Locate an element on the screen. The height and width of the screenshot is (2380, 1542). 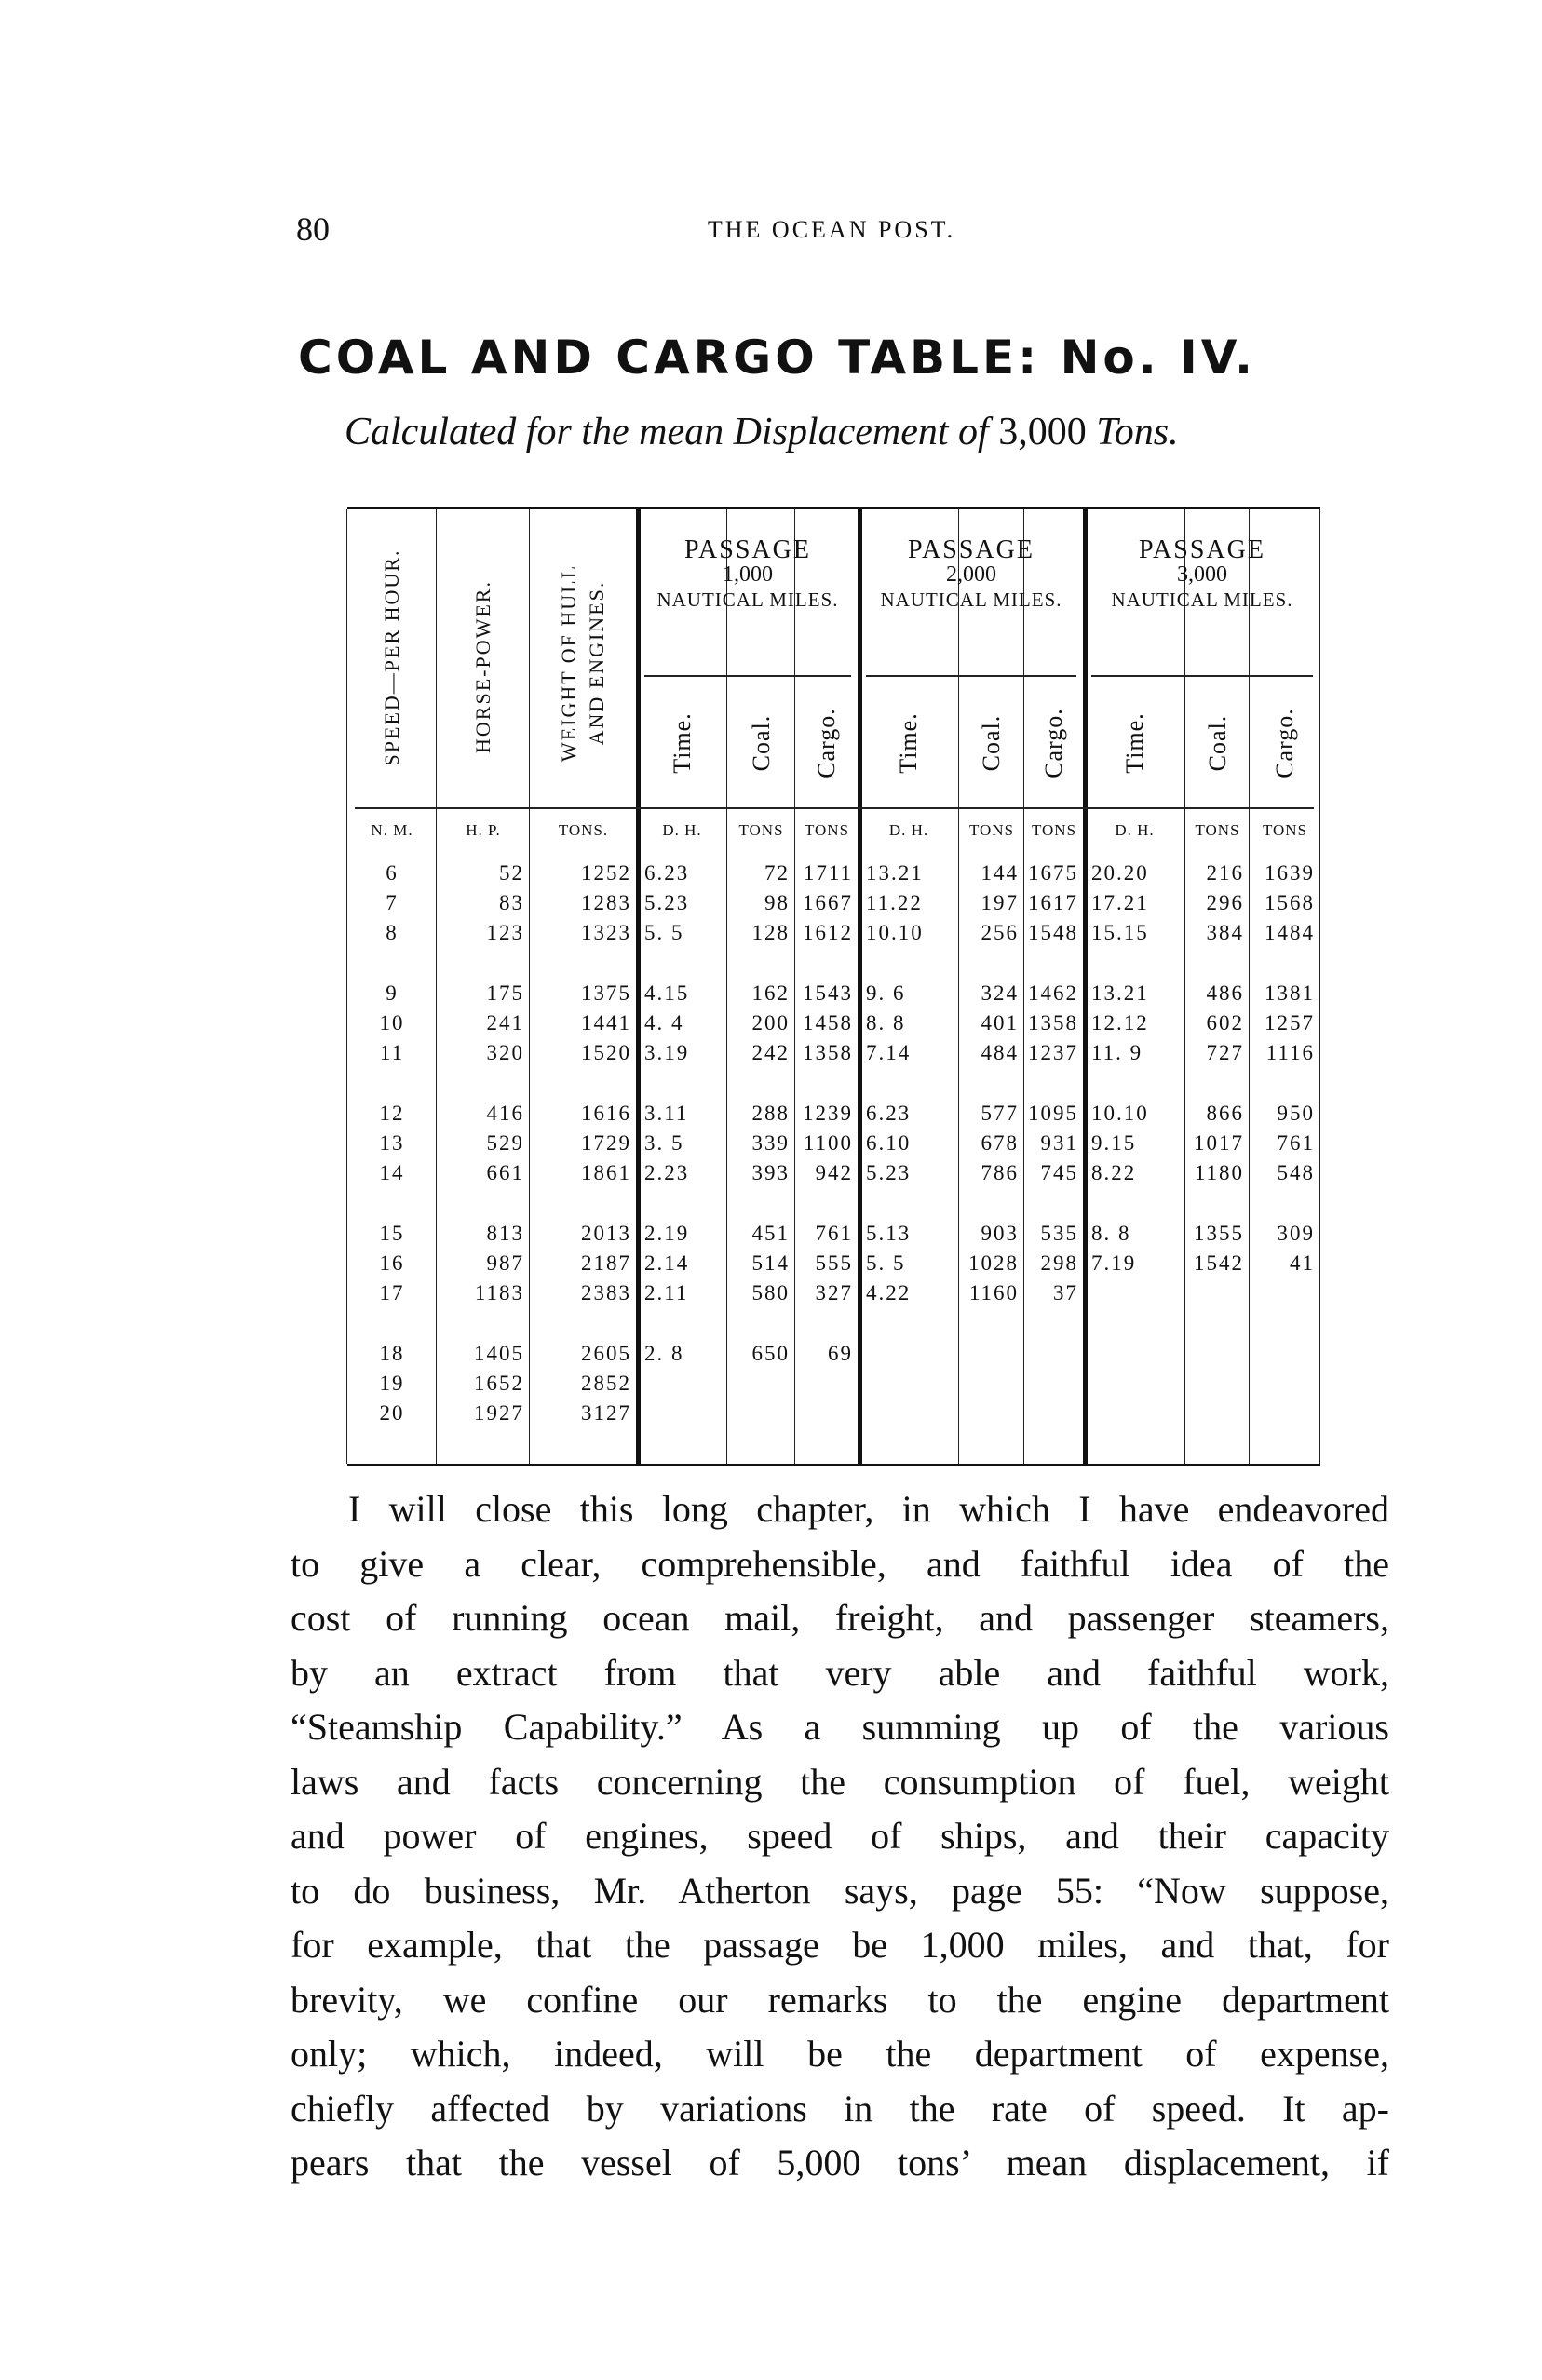
table-cell: 678 is located at coordinates (1000, 1143).